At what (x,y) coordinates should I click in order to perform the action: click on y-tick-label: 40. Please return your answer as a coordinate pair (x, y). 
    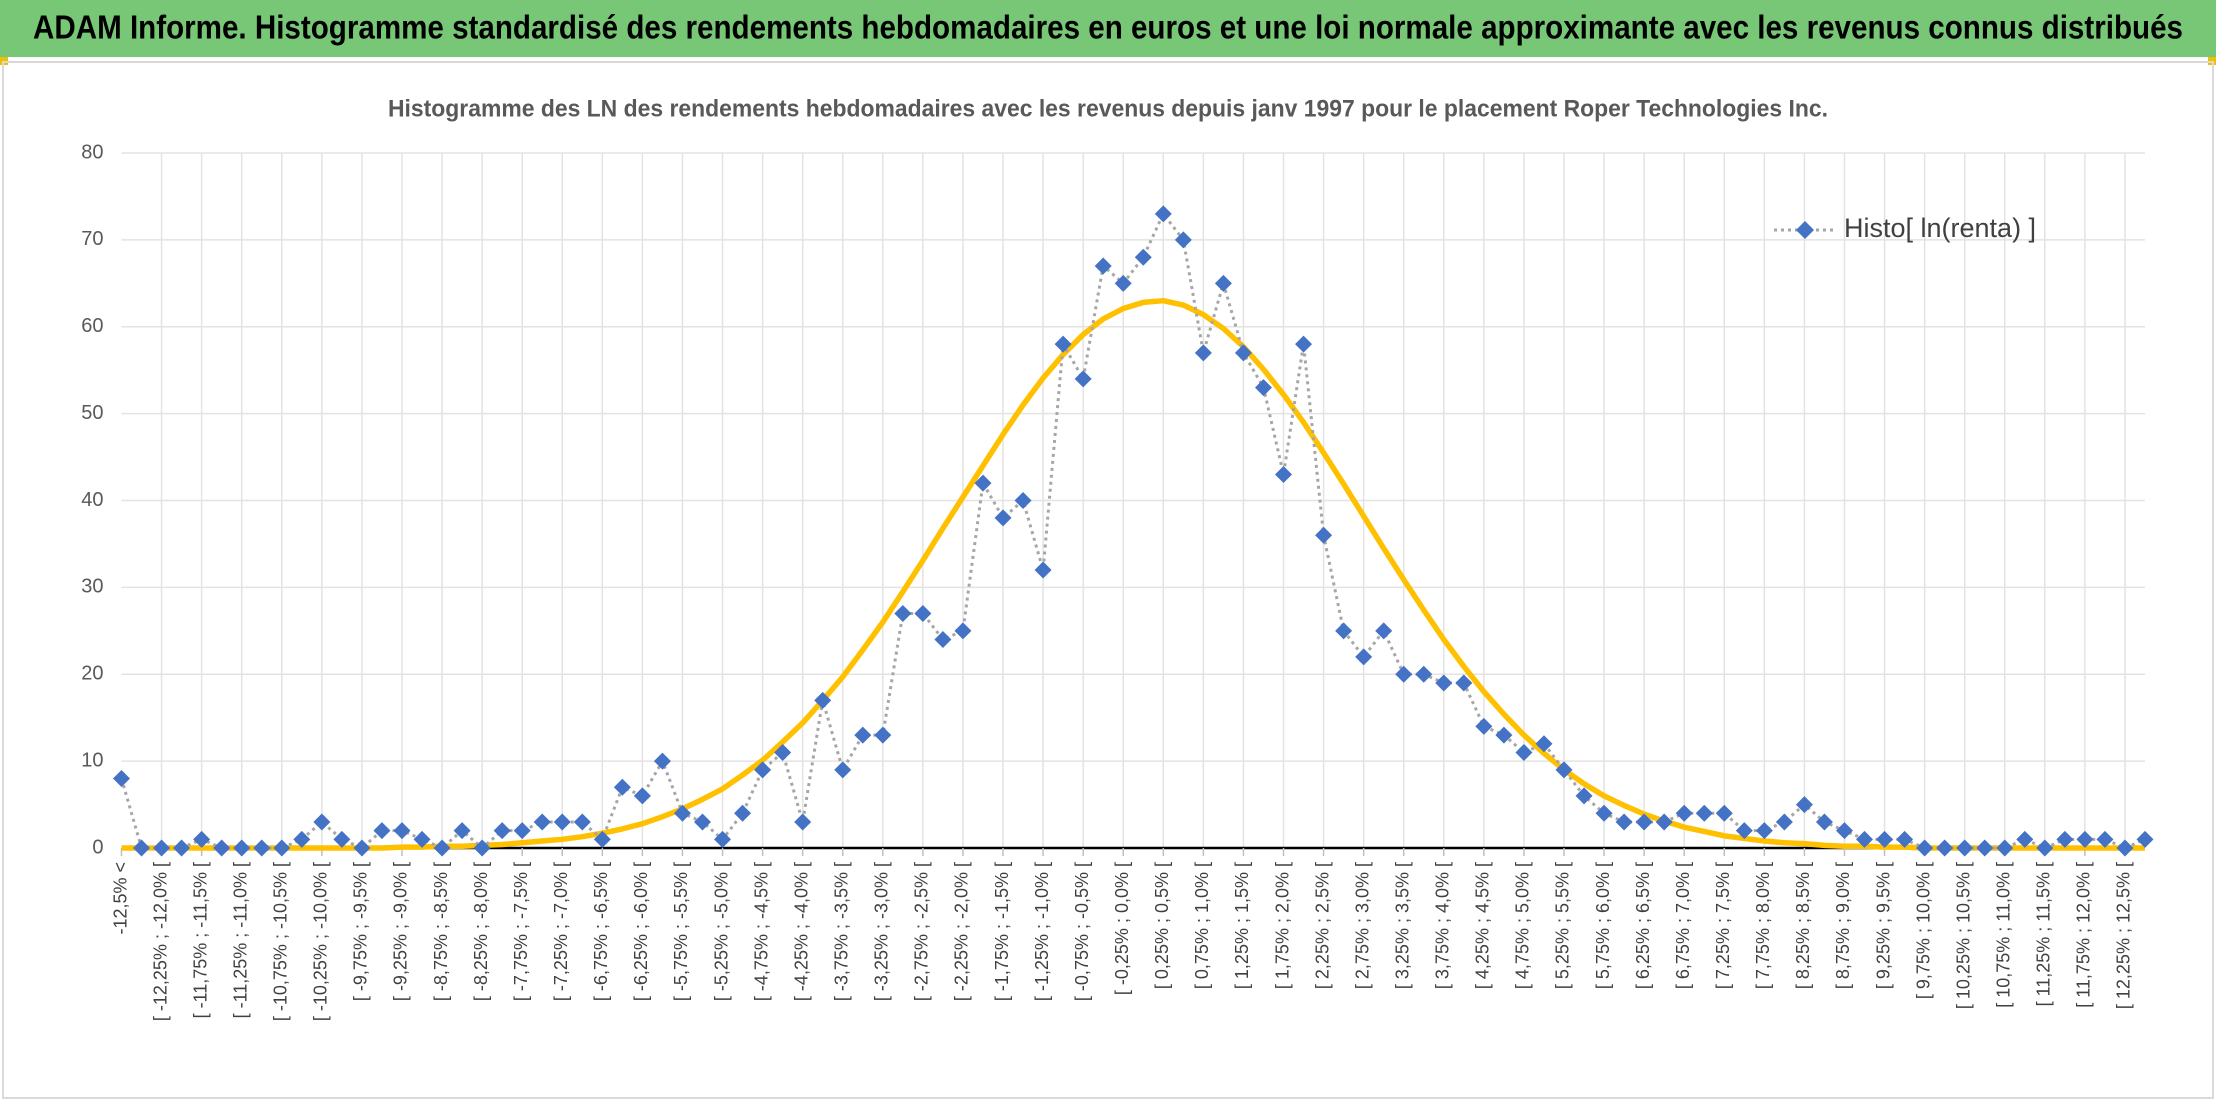
    Looking at the image, I should click on (92, 500).